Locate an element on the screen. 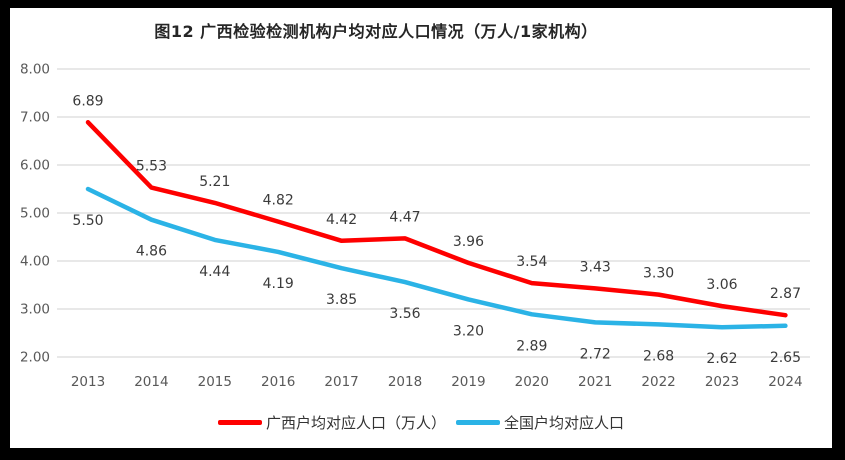  data-label: 3.85 is located at coordinates (341, 300).